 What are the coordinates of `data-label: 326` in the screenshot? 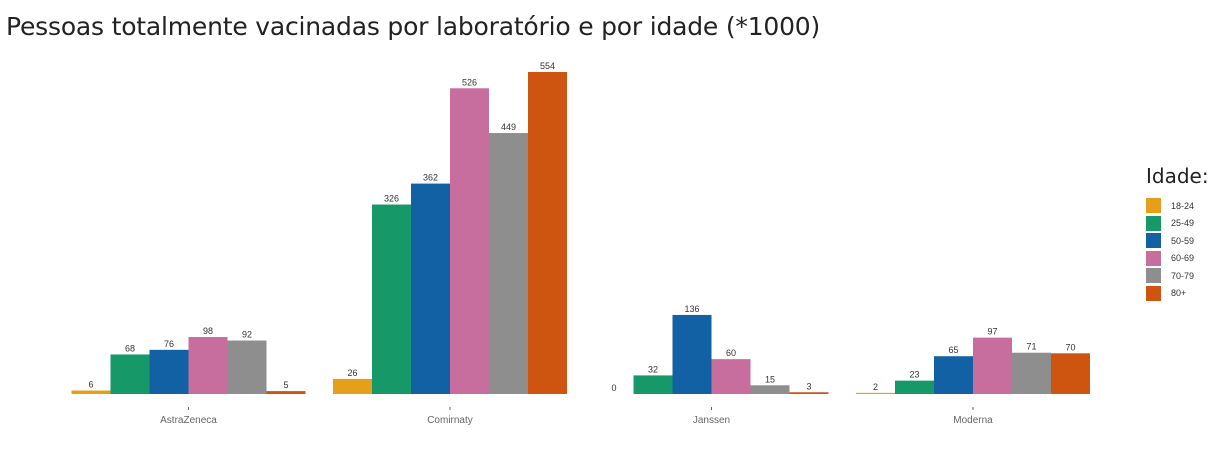 It's located at (391, 199).